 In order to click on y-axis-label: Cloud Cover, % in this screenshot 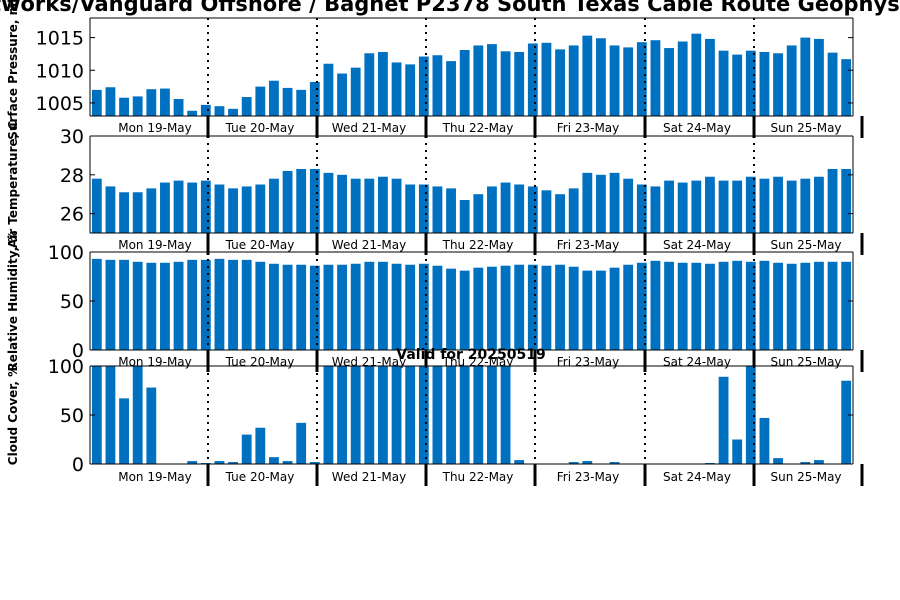, I will do `click(13, 415)`.